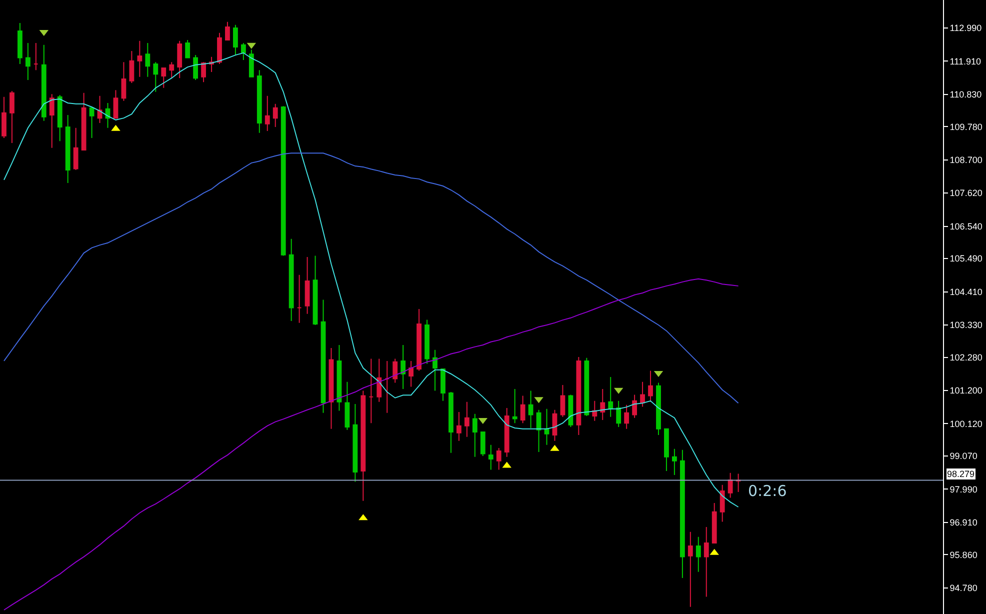 The width and height of the screenshot is (986, 614). What do you see at coordinates (966, 325) in the screenshot?
I see `y-tick-label: 103.330` at bounding box center [966, 325].